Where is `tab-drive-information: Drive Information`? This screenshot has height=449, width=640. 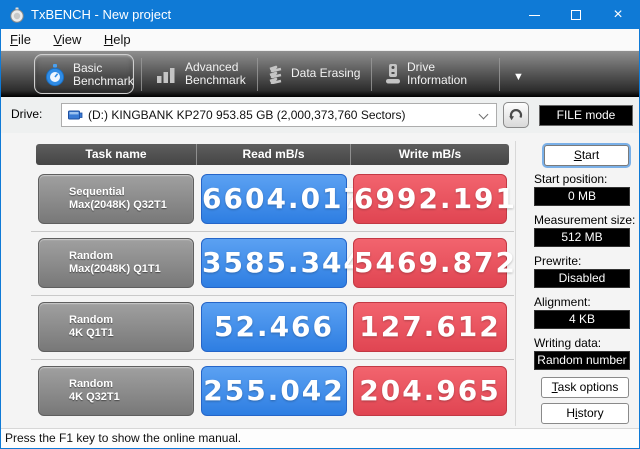
tab-drive-information: Drive Information is located at coordinates (434, 74).